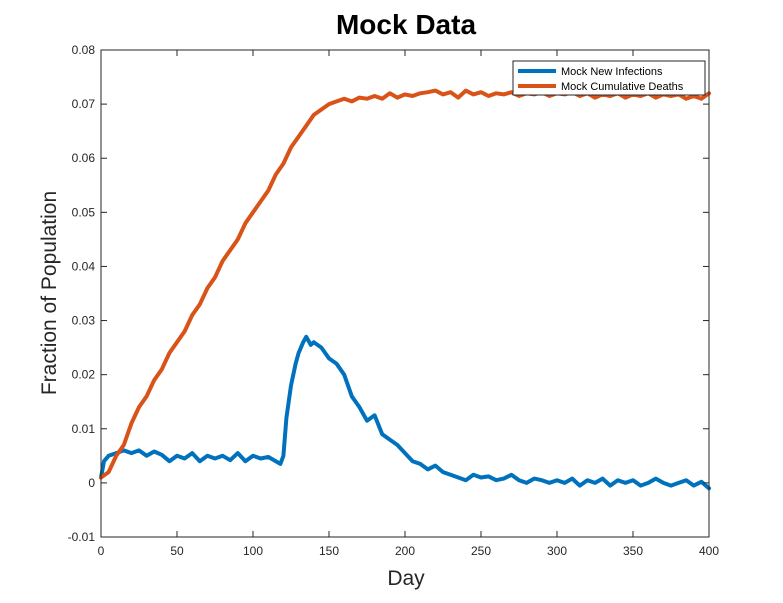  I want to click on x-tick-label: 300, so click(557, 551).